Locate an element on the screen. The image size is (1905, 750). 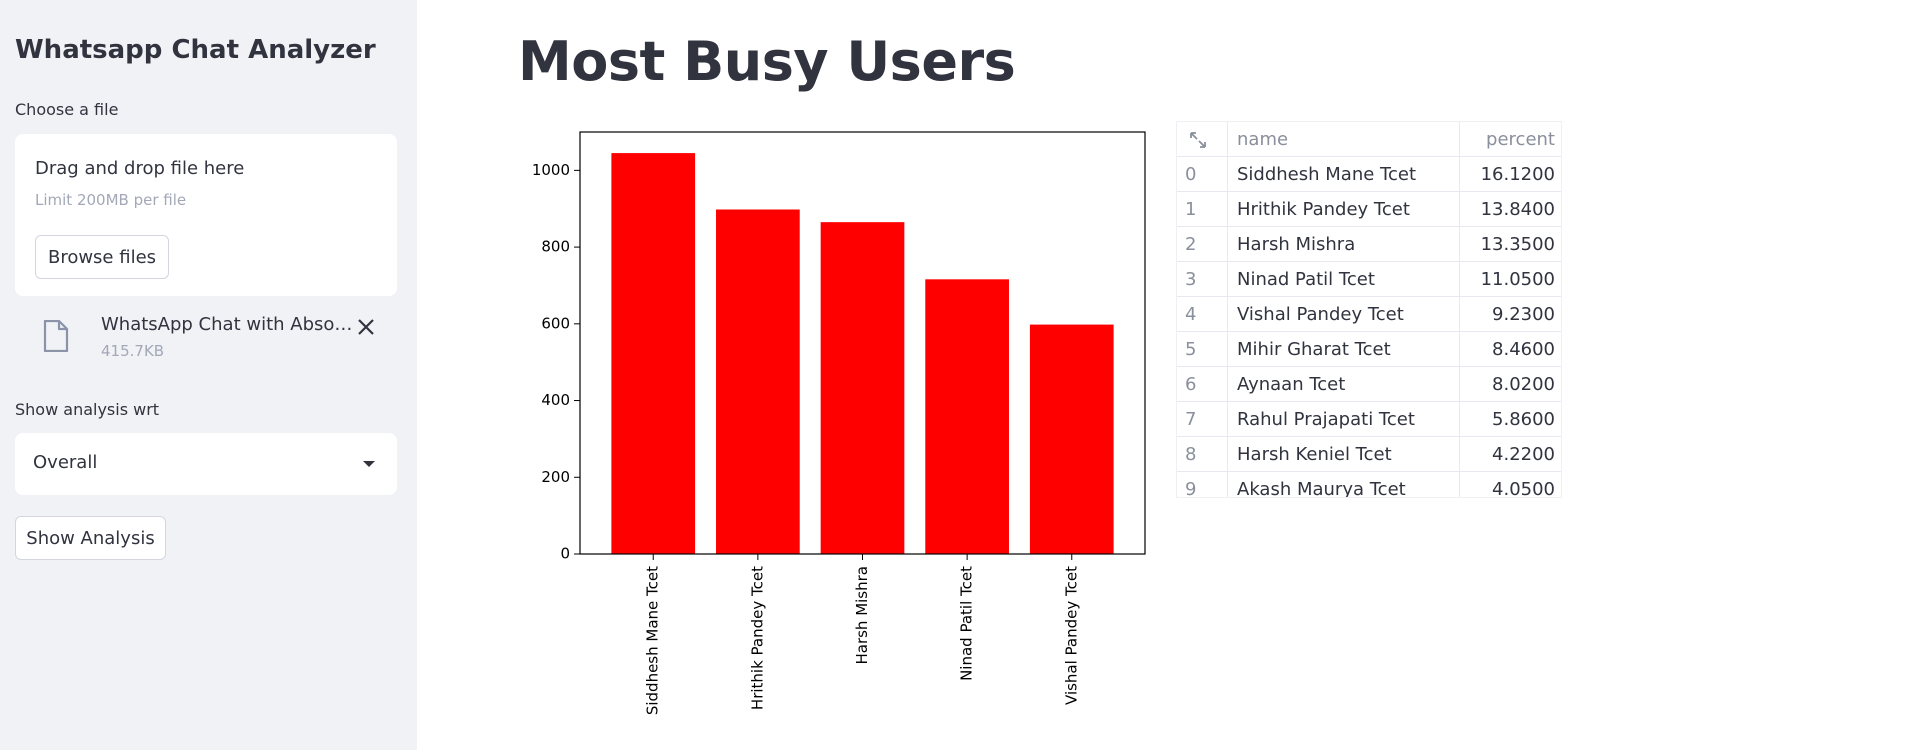
x-tick-label: Siddhesh Mane Tcet is located at coordinates (653, 640).